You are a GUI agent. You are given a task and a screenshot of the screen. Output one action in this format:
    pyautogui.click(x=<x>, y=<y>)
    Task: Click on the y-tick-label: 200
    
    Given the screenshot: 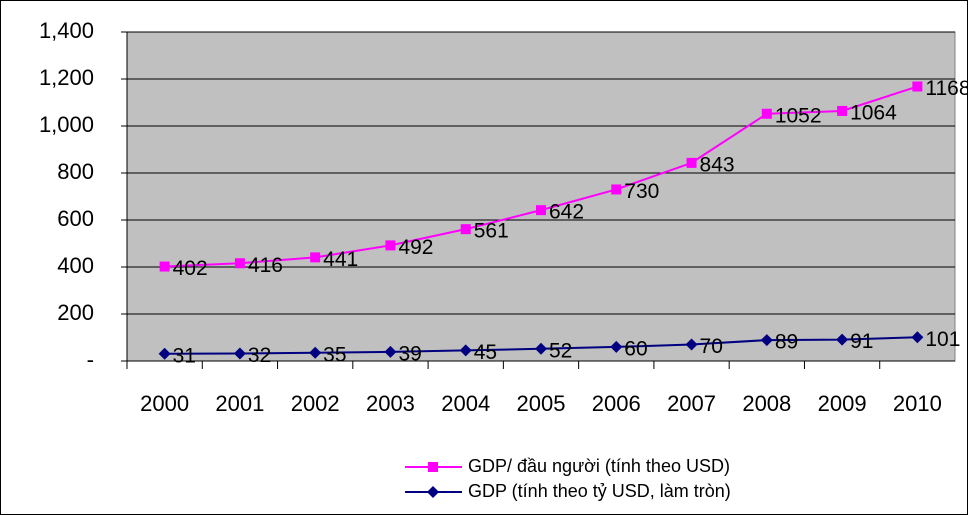 What is the action you would take?
    pyautogui.click(x=75, y=312)
    